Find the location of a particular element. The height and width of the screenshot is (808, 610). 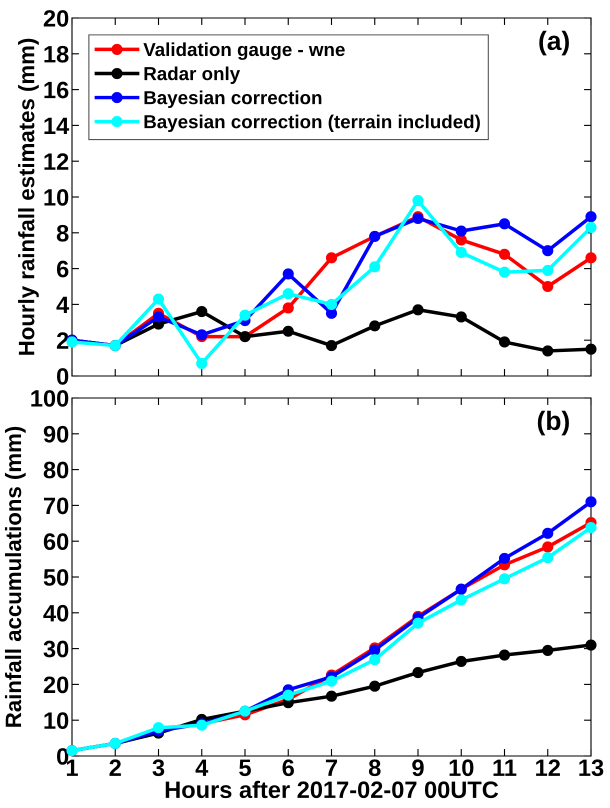

x-tick-label: 13 is located at coordinates (591, 767).